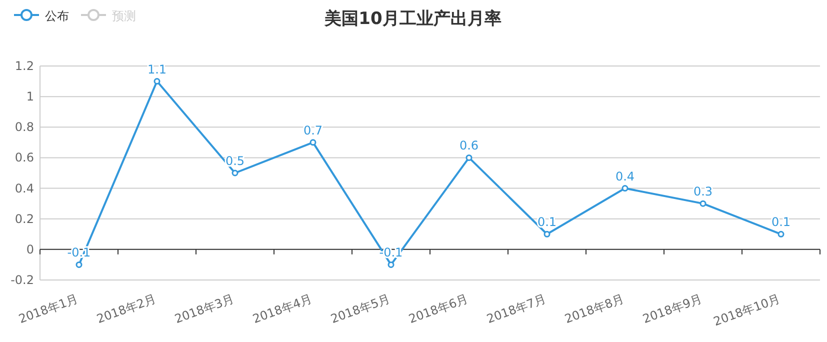 The image size is (827, 342). I want to click on data-label: 0.3, so click(703, 191).